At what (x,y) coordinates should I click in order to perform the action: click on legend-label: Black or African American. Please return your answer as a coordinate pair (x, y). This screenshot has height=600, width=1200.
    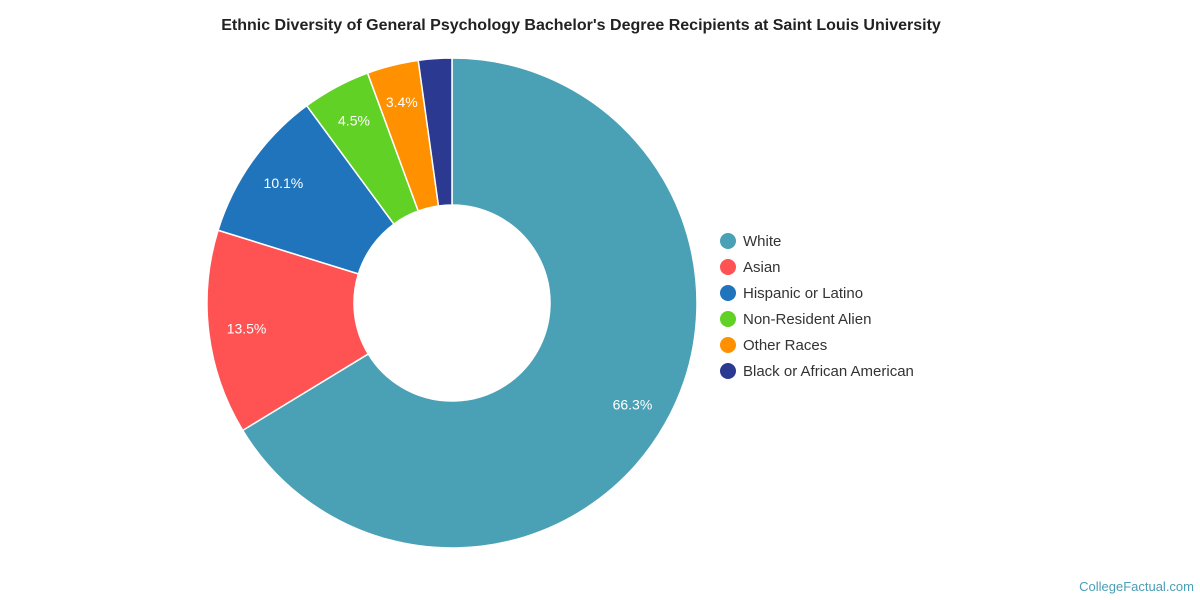
    Looking at the image, I should click on (828, 371).